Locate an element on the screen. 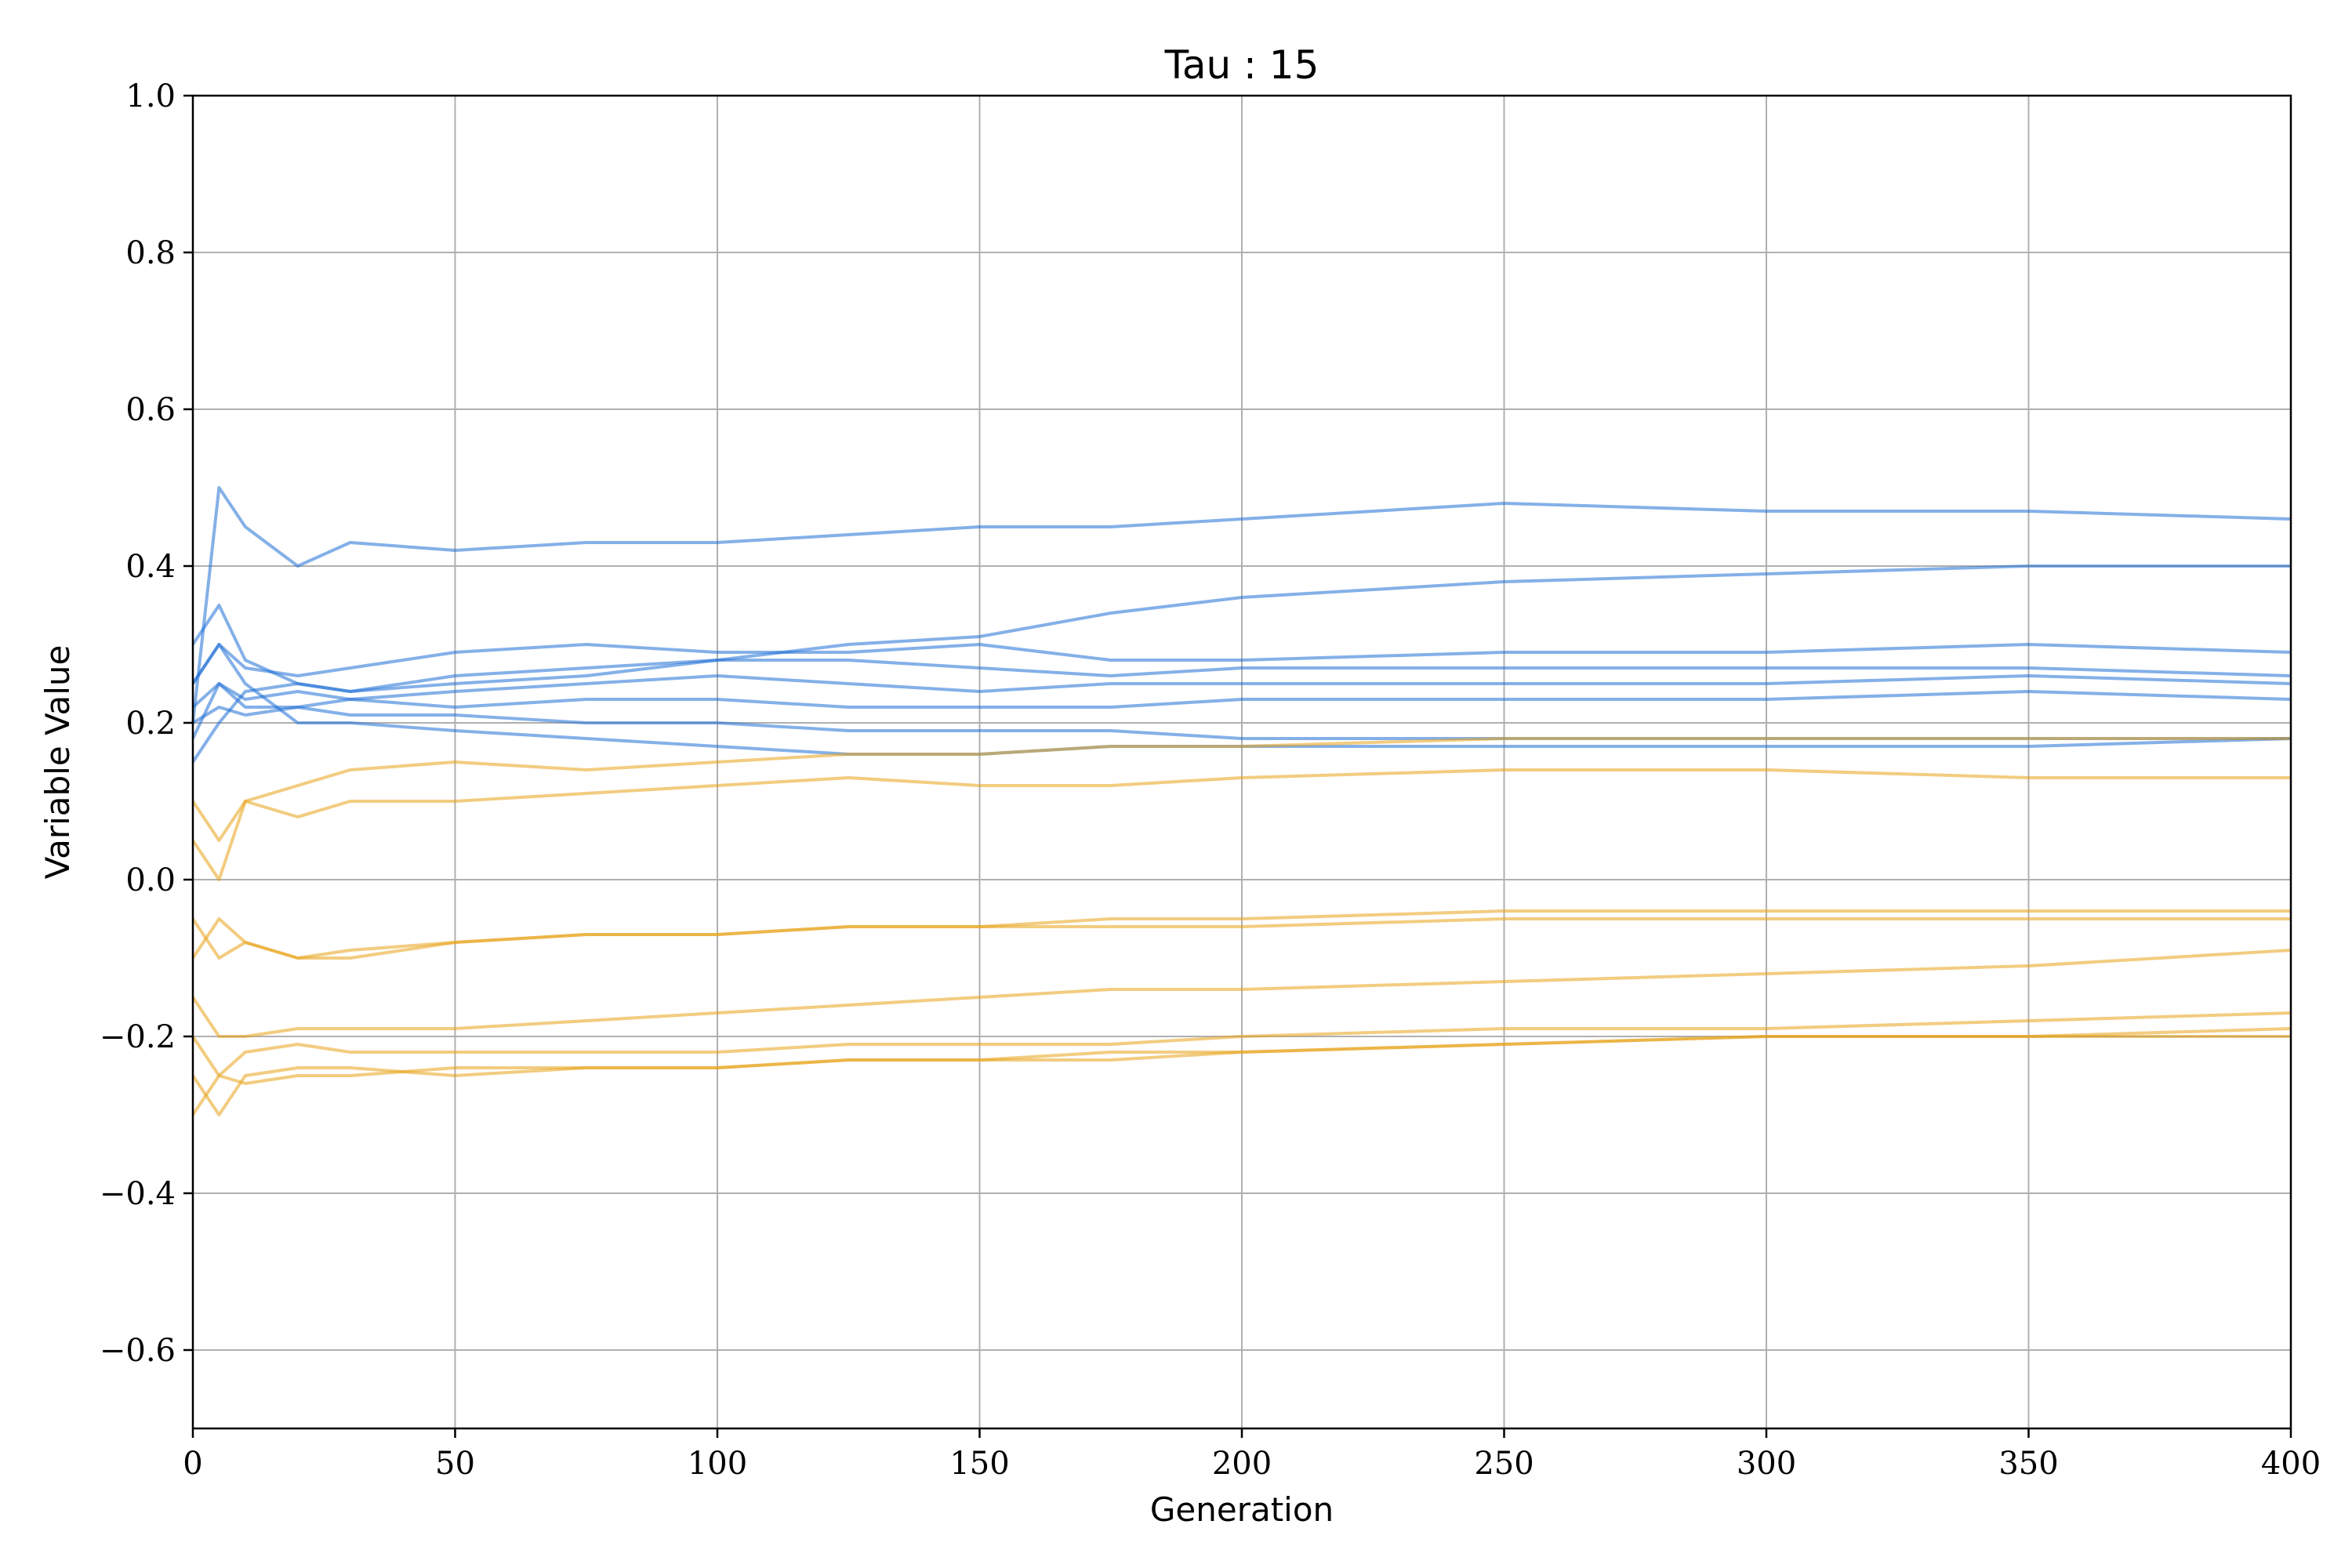  x-tick-label: 100 is located at coordinates (717, 1464).